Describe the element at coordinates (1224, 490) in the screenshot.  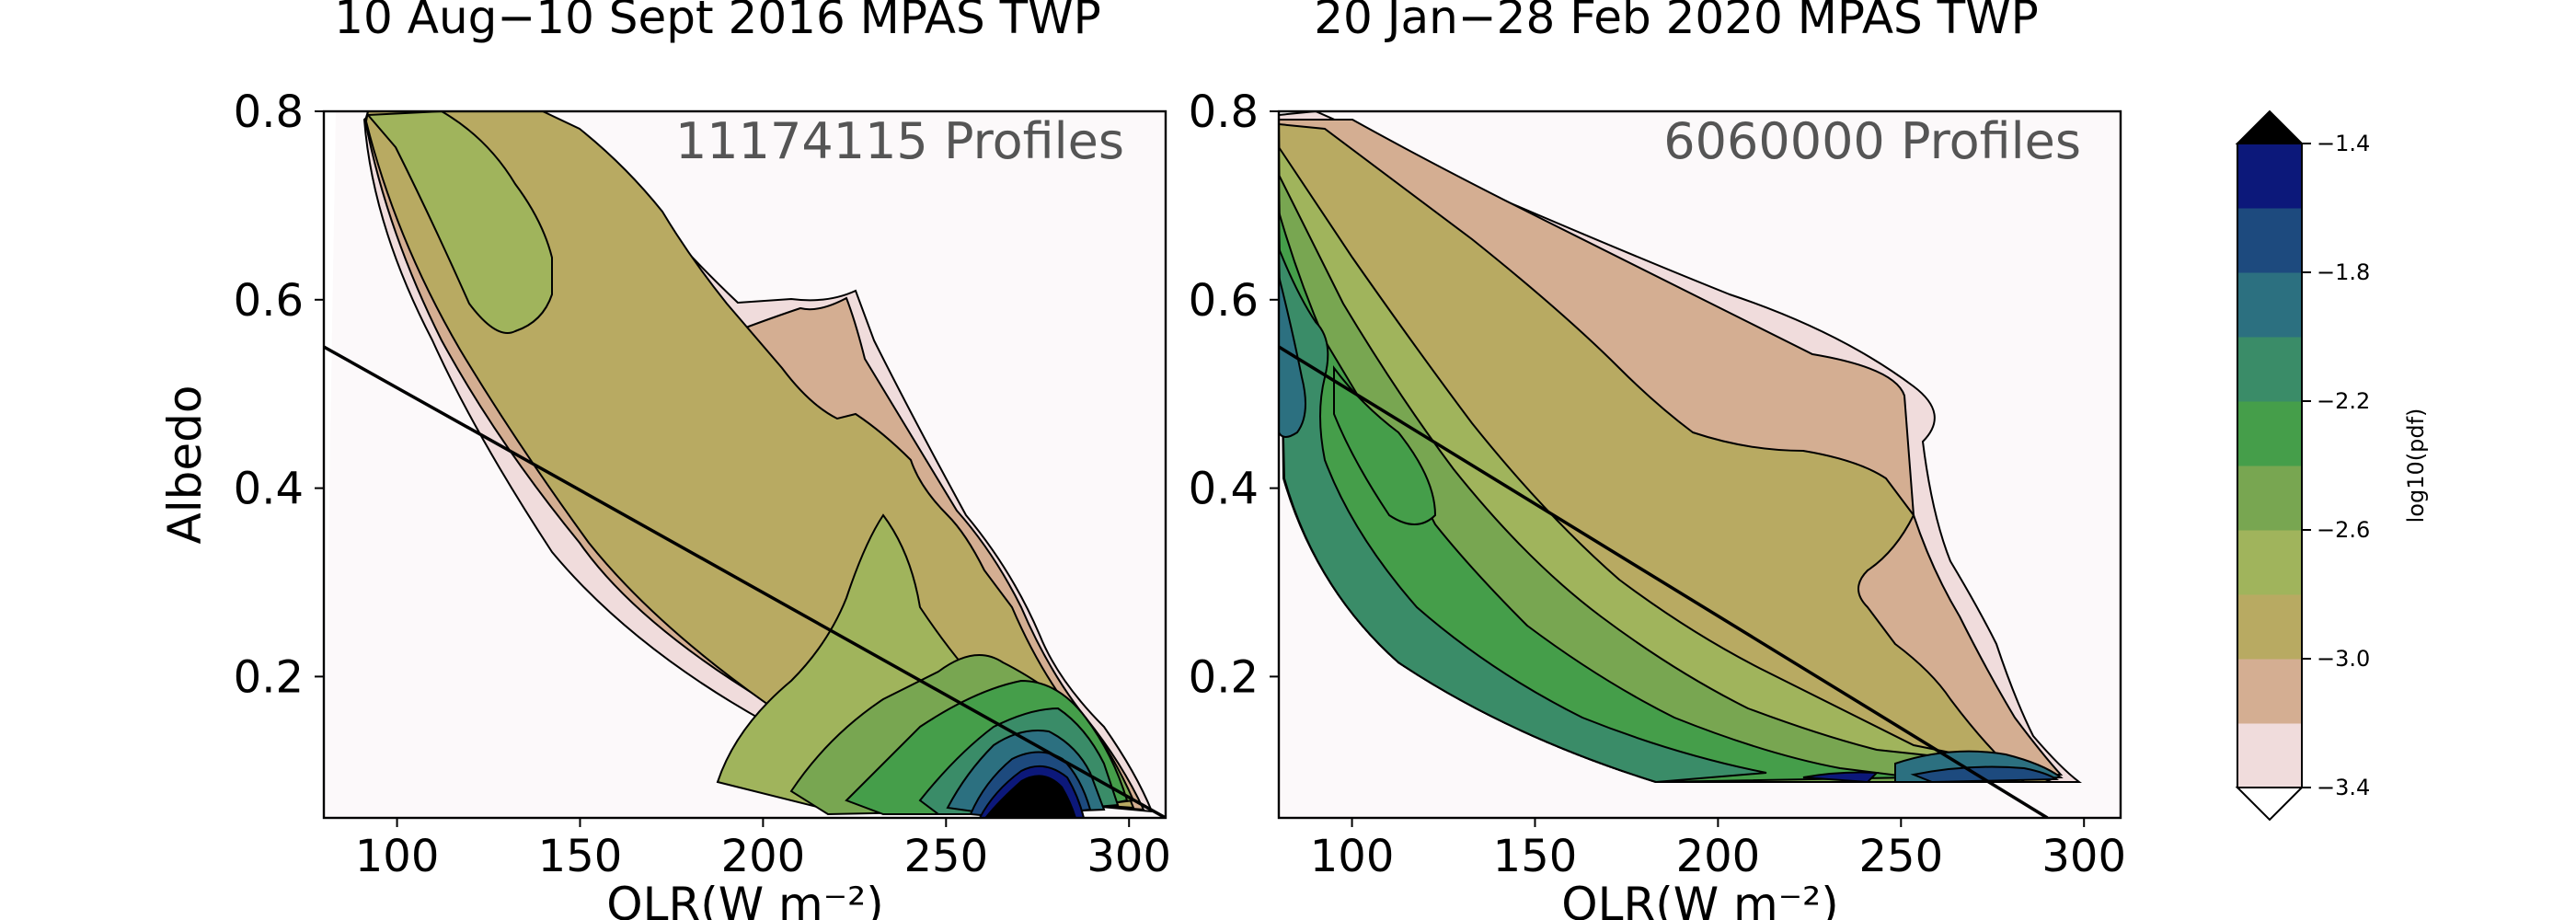
I see `right-y-tick-label: 0.4` at that location.